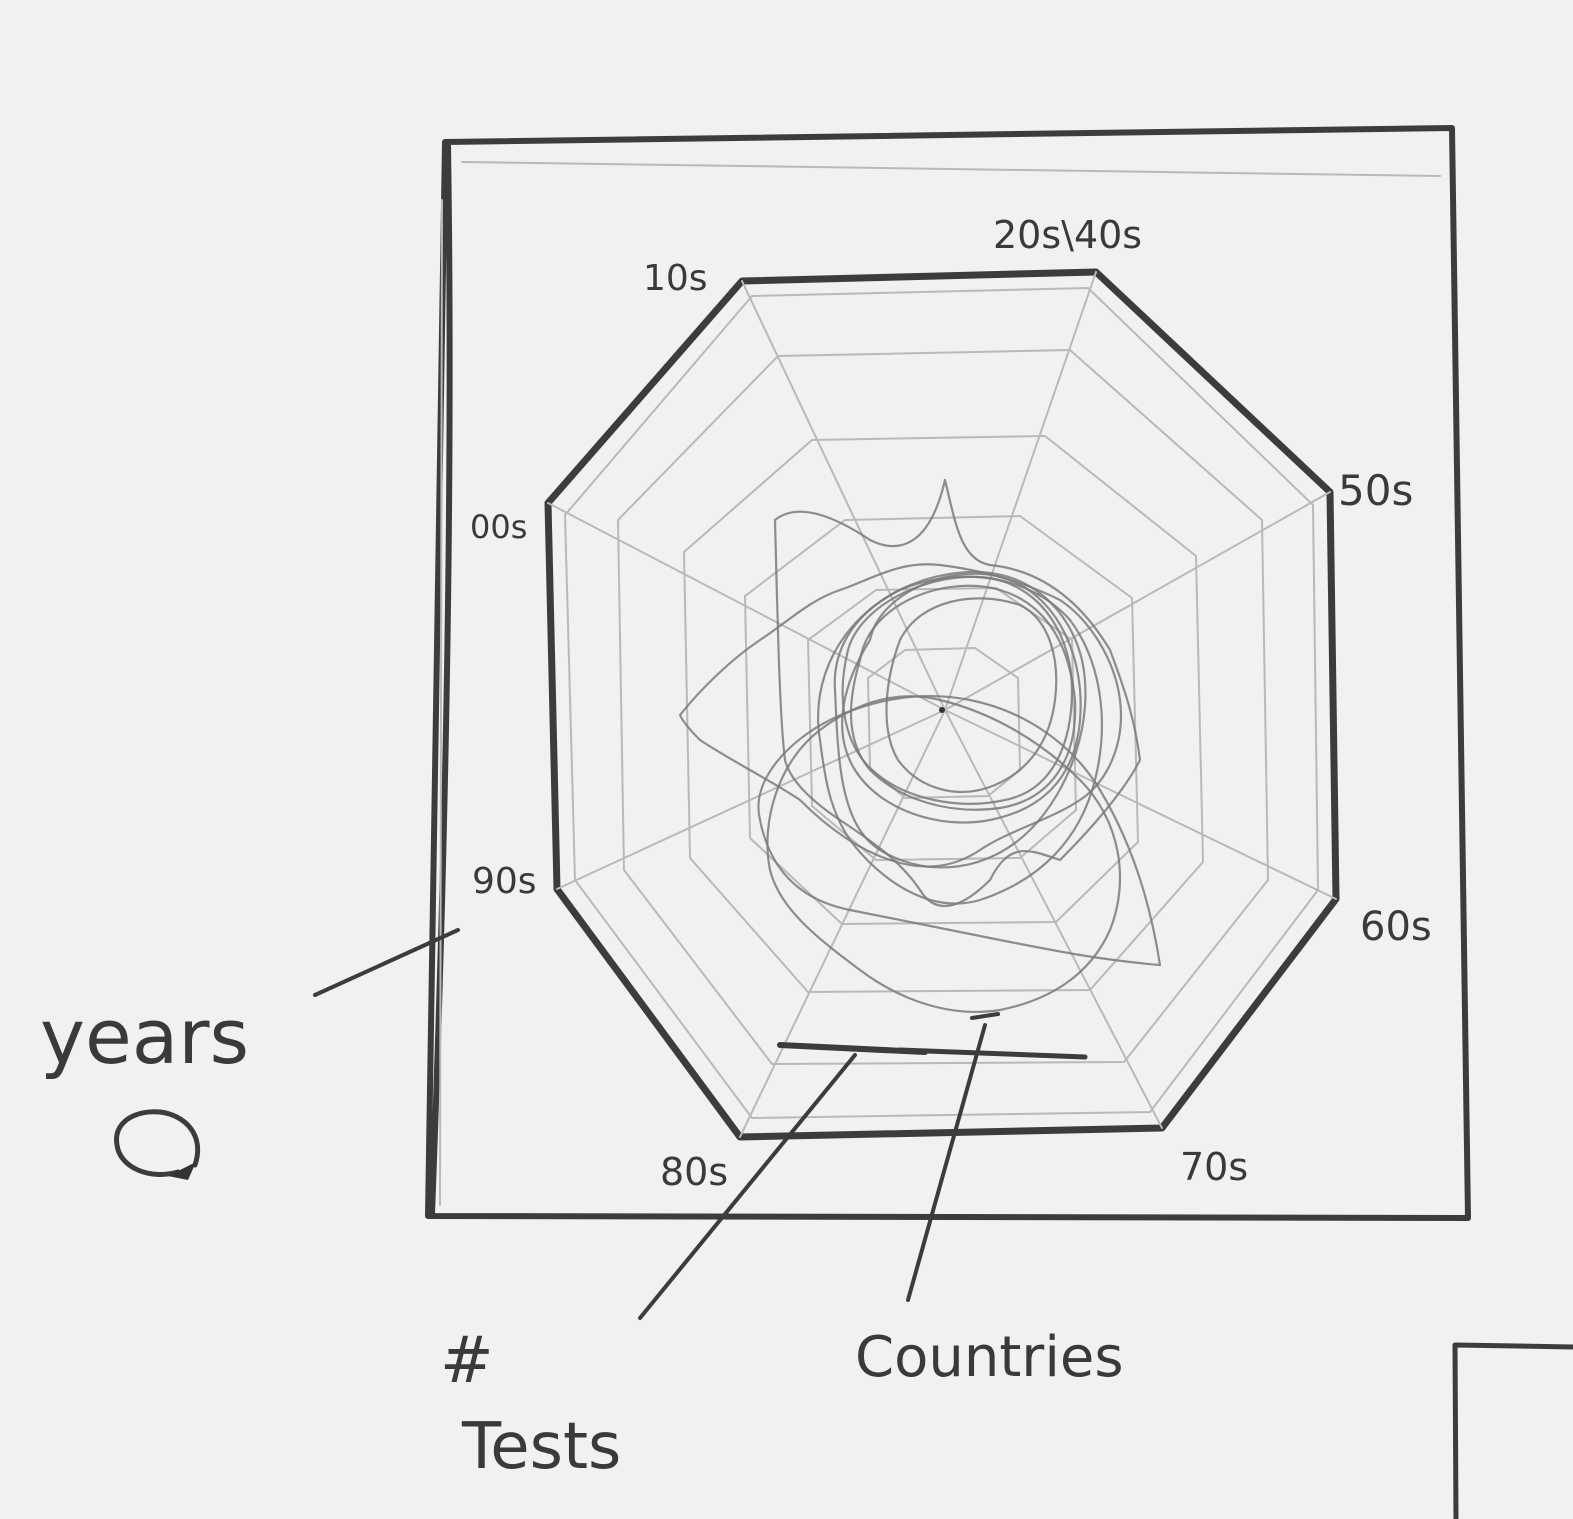 The image size is (1573, 1519). What do you see at coordinates (1375, 490) in the screenshot?
I see `axis-label-50s: 50s` at bounding box center [1375, 490].